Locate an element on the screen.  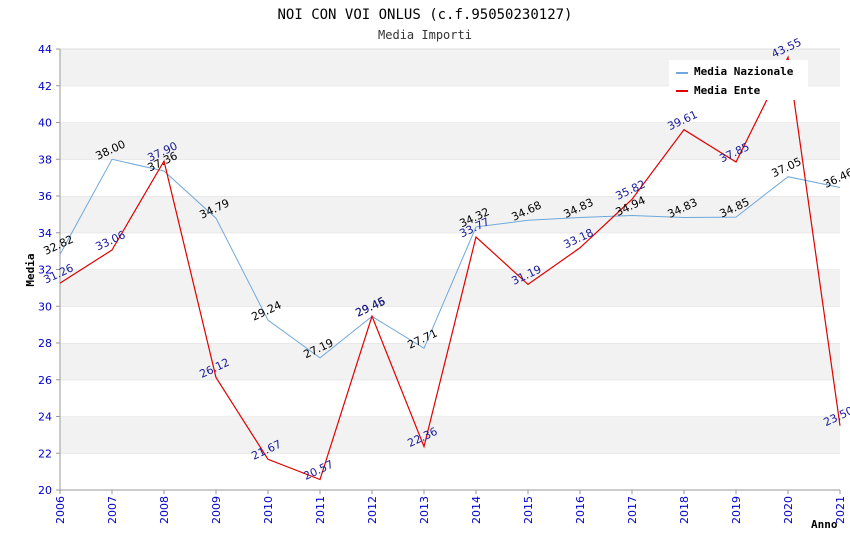
y-tick-label: 32 is located at coordinates (45, 270).